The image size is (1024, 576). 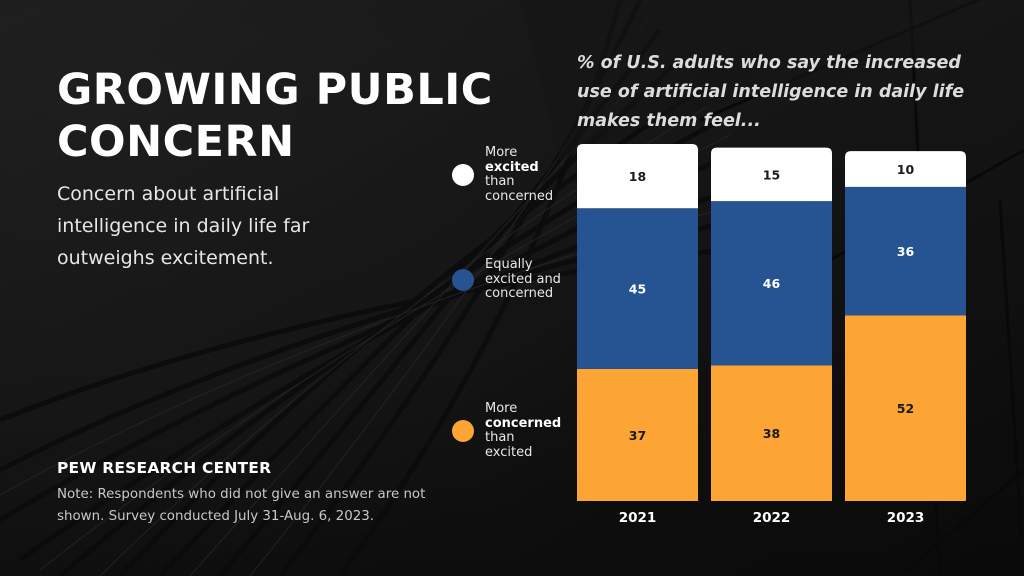 I want to click on data-label: 37, so click(x=637, y=435).